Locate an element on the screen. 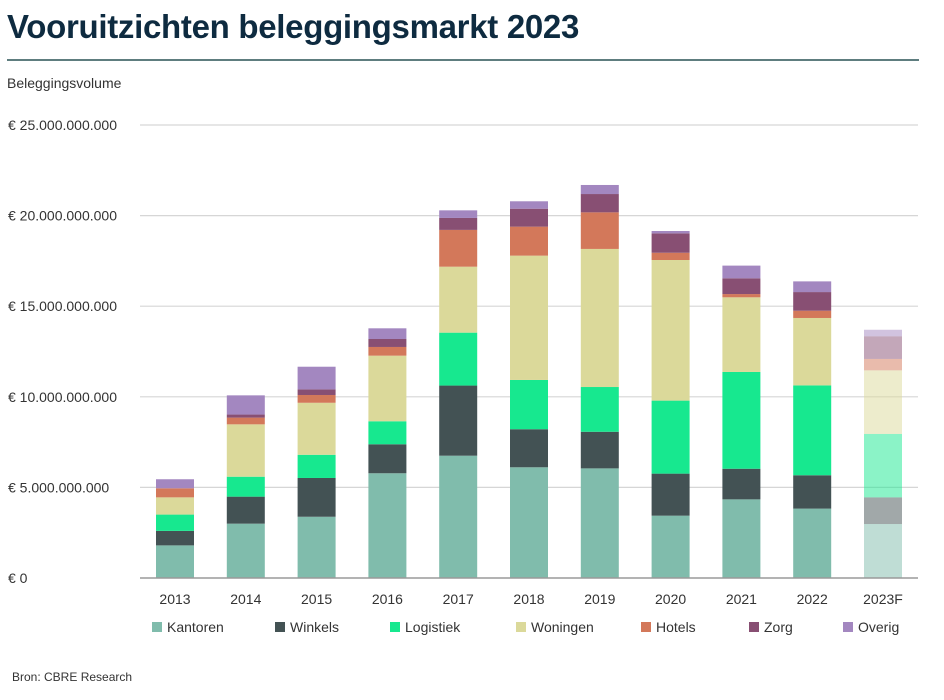 Image resolution: width=944 pixels, height=700 pixels. legend-label: Kantoren is located at coordinates (195, 627).